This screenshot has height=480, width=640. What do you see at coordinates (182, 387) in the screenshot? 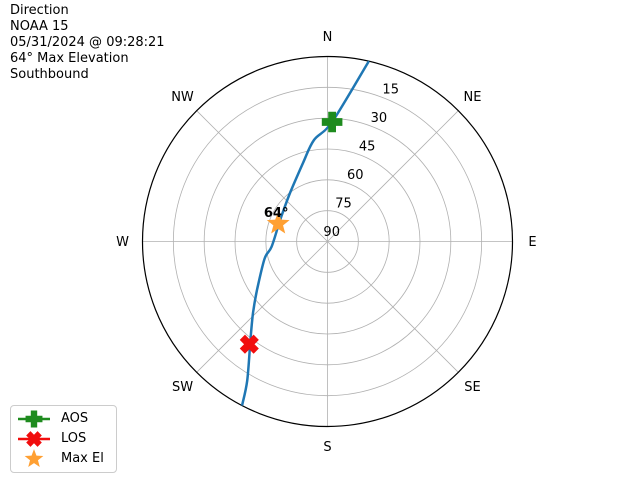
I see `compass-label-sw: SW` at bounding box center [182, 387].